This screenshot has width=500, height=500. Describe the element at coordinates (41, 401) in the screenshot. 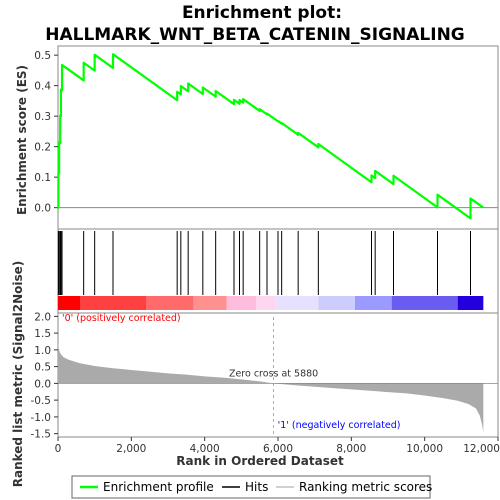

I see `metric-y-tick-label: -0.5` at that location.